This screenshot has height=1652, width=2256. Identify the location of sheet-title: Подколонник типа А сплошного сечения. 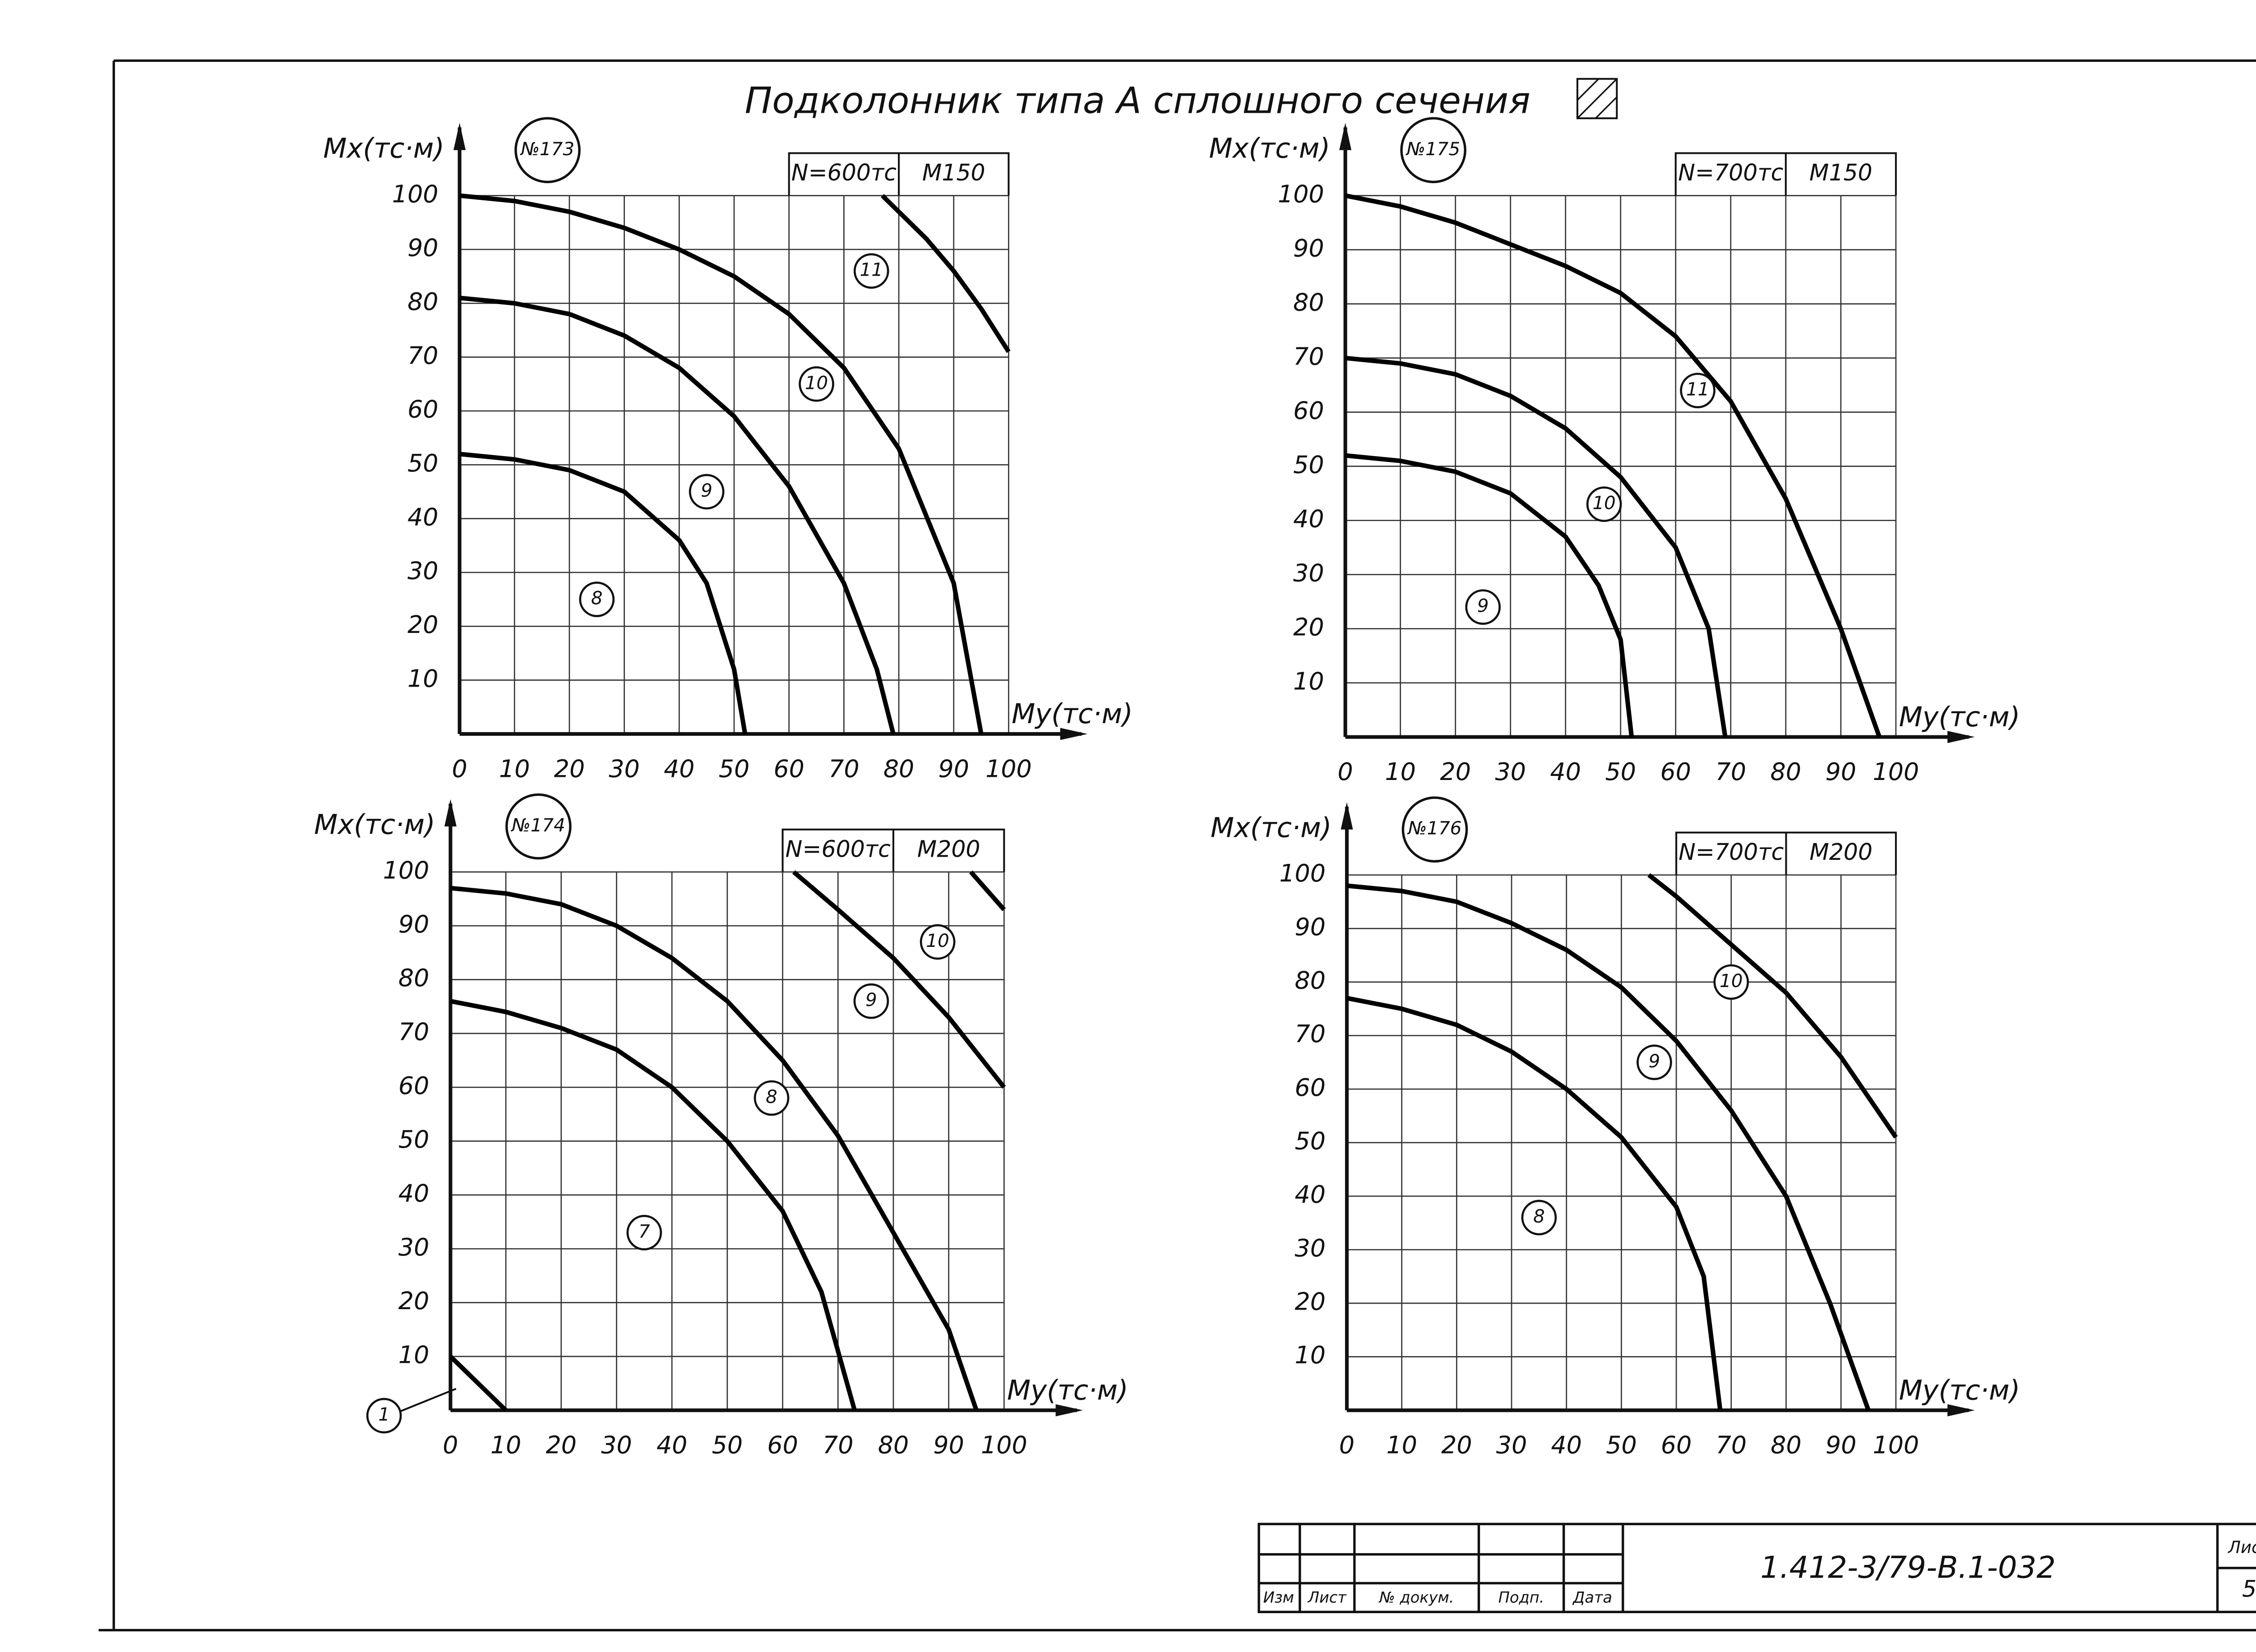
(1137, 101).